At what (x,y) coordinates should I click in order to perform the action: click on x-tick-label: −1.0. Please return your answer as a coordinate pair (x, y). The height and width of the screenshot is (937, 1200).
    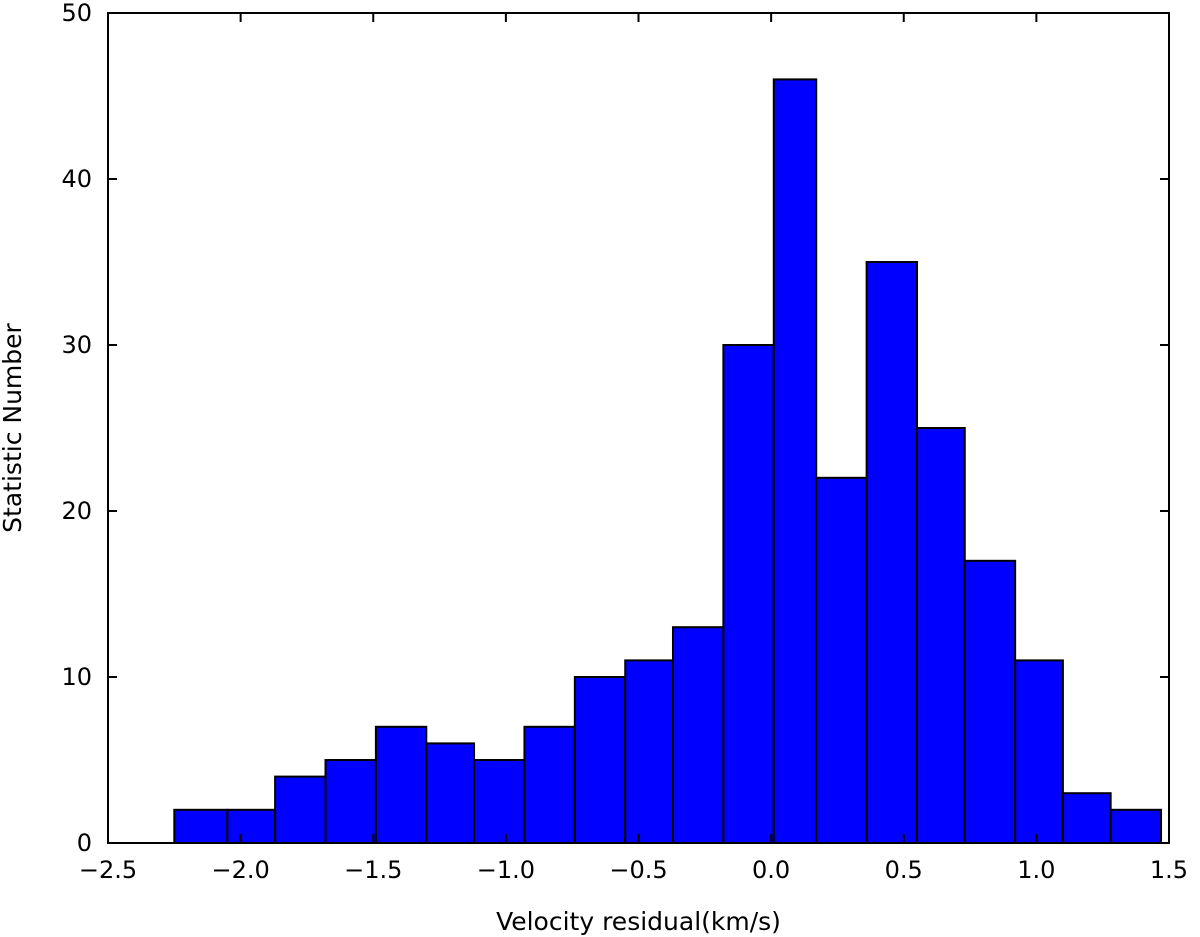
    Looking at the image, I should click on (506, 870).